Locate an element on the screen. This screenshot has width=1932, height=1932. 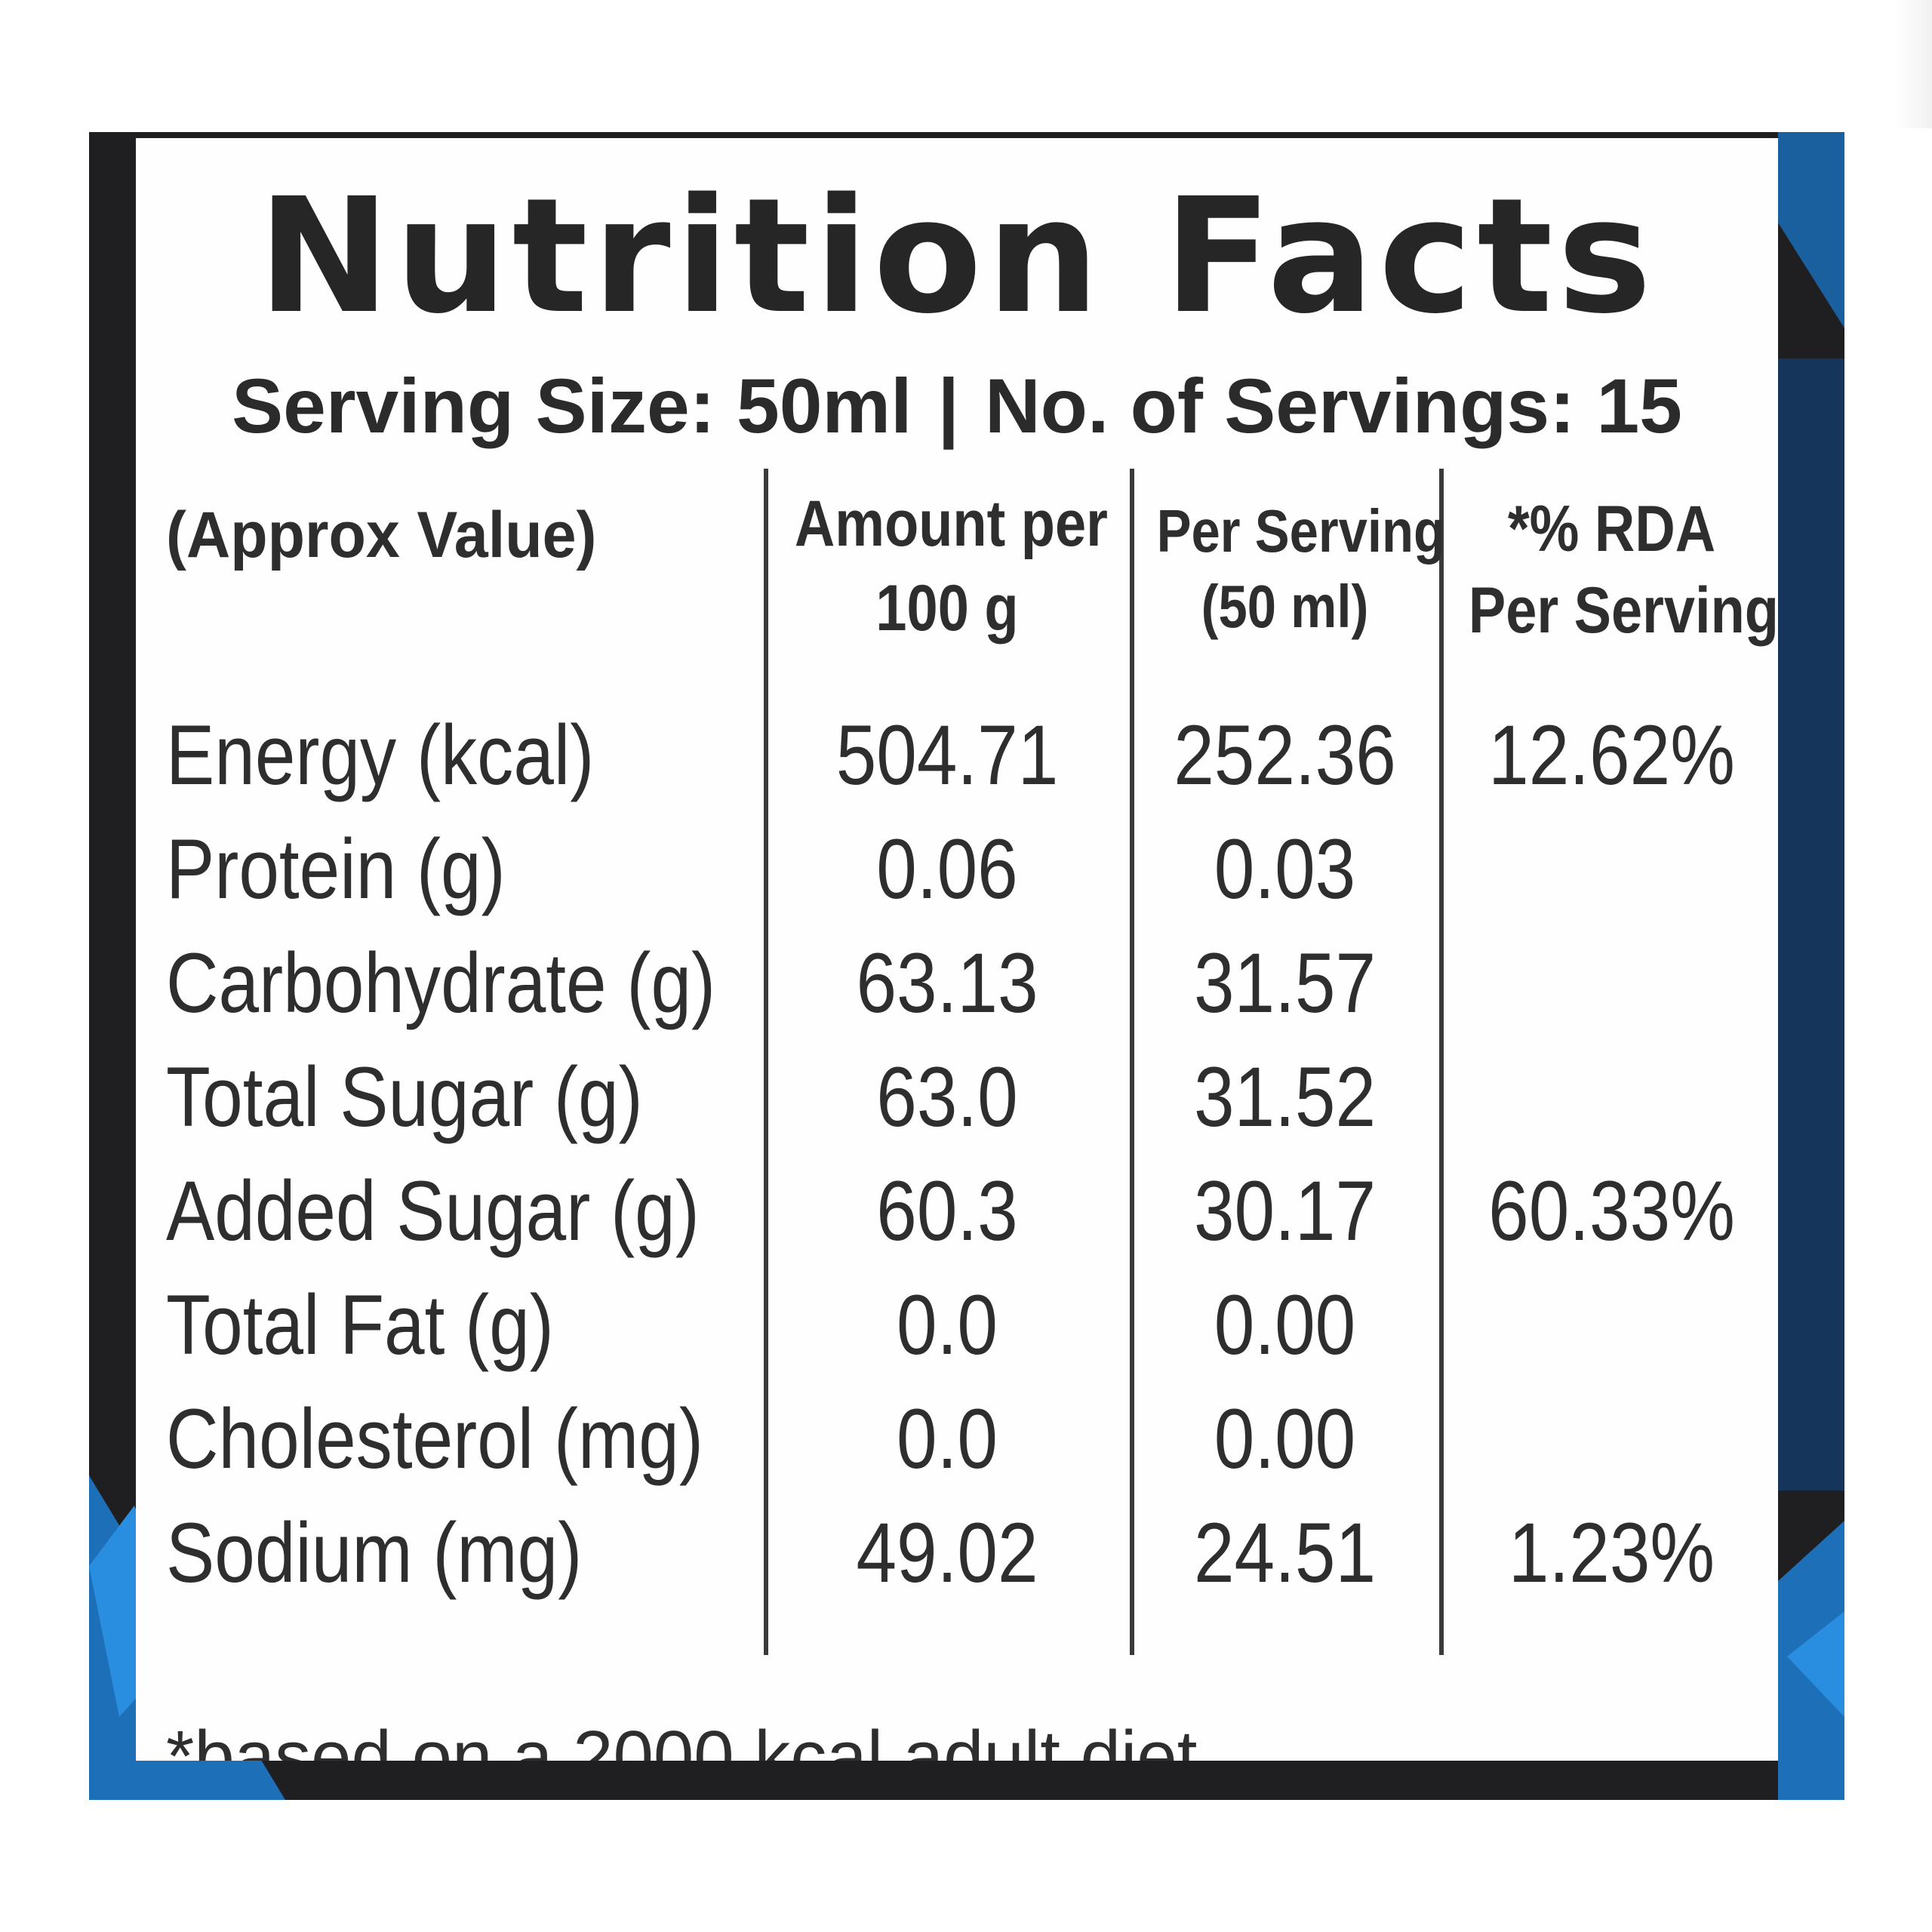
header-per-100g-line1: Amount per is located at coordinates (951, 524).